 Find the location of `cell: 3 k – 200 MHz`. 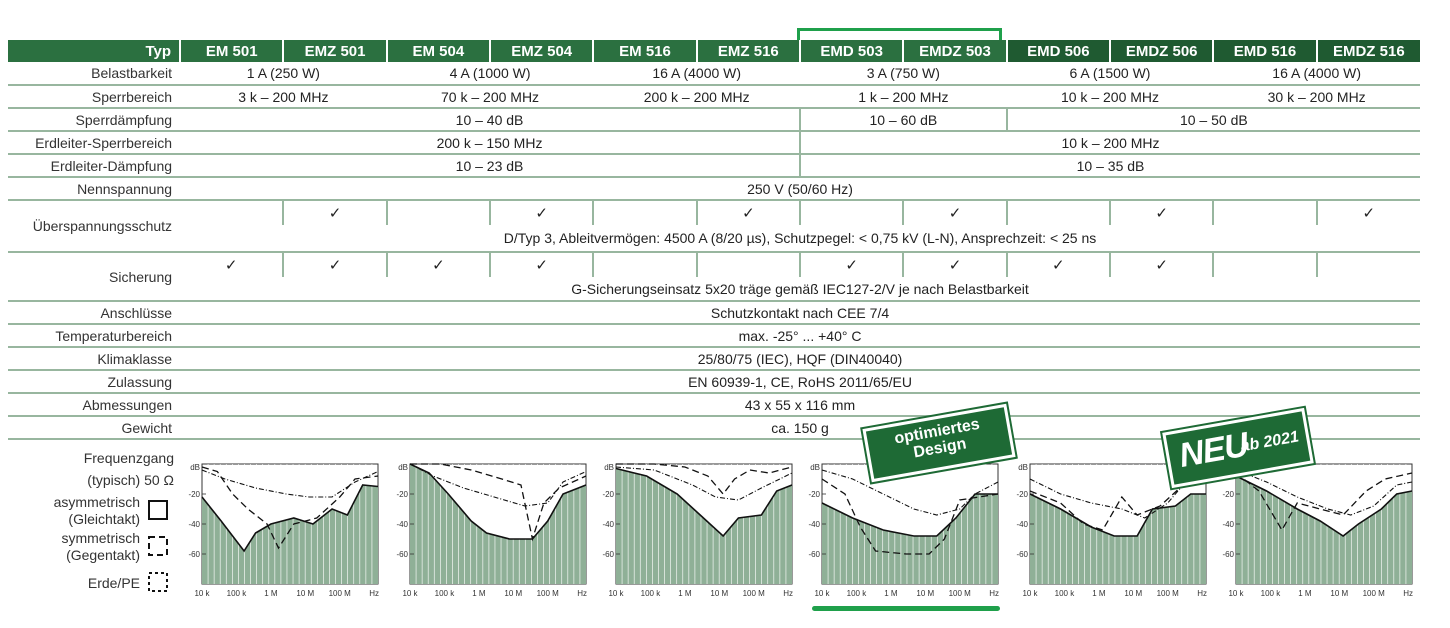

cell: 3 k – 200 MHz is located at coordinates (283, 97).